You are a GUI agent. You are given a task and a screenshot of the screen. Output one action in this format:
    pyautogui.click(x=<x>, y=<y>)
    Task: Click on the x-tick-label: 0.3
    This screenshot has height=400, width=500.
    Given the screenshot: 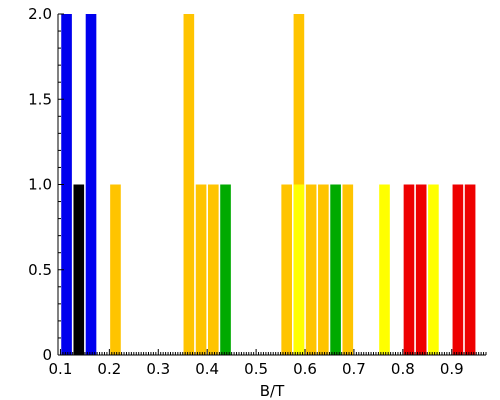 What is the action you would take?
    pyautogui.click(x=158, y=369)
    